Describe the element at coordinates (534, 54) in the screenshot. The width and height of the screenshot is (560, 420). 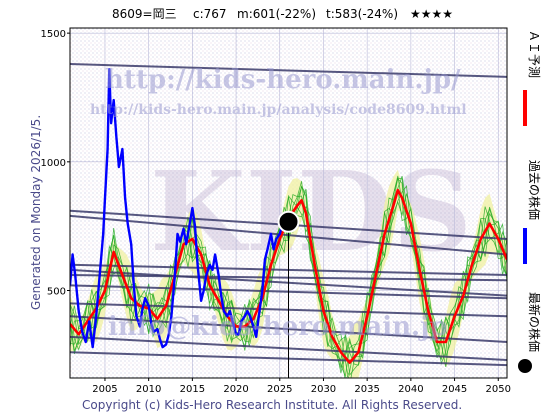
I see `legend-ai-label: ＡＩ予測` at that location.